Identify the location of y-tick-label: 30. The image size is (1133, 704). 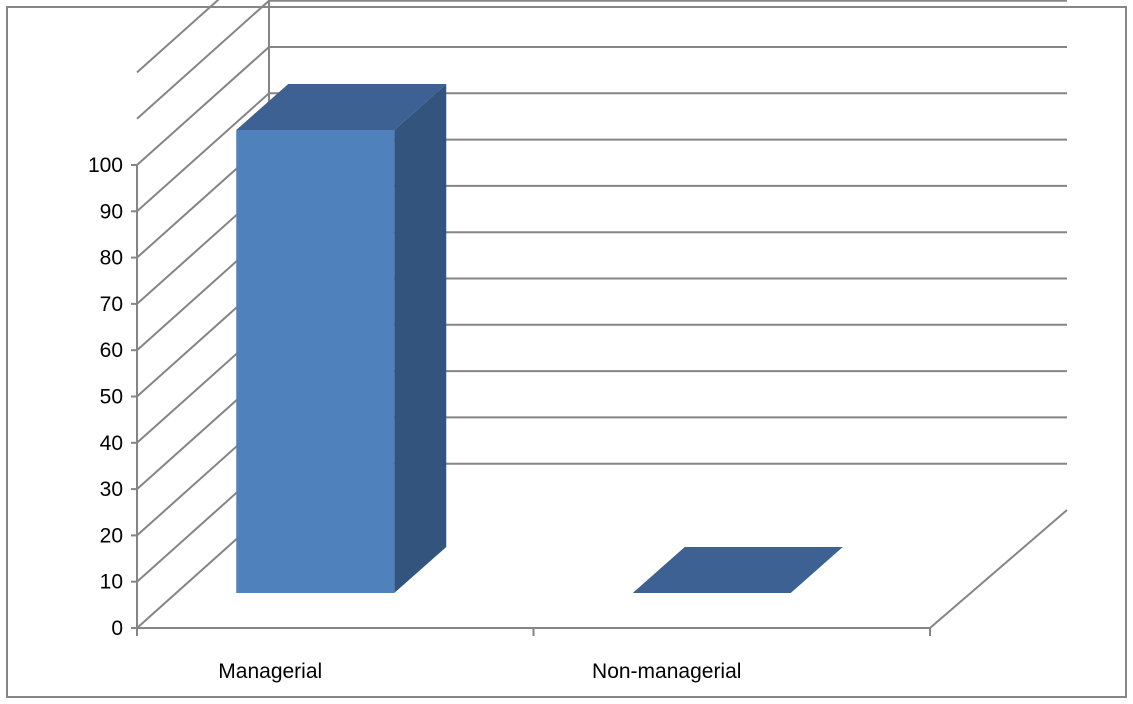
(111, 489).